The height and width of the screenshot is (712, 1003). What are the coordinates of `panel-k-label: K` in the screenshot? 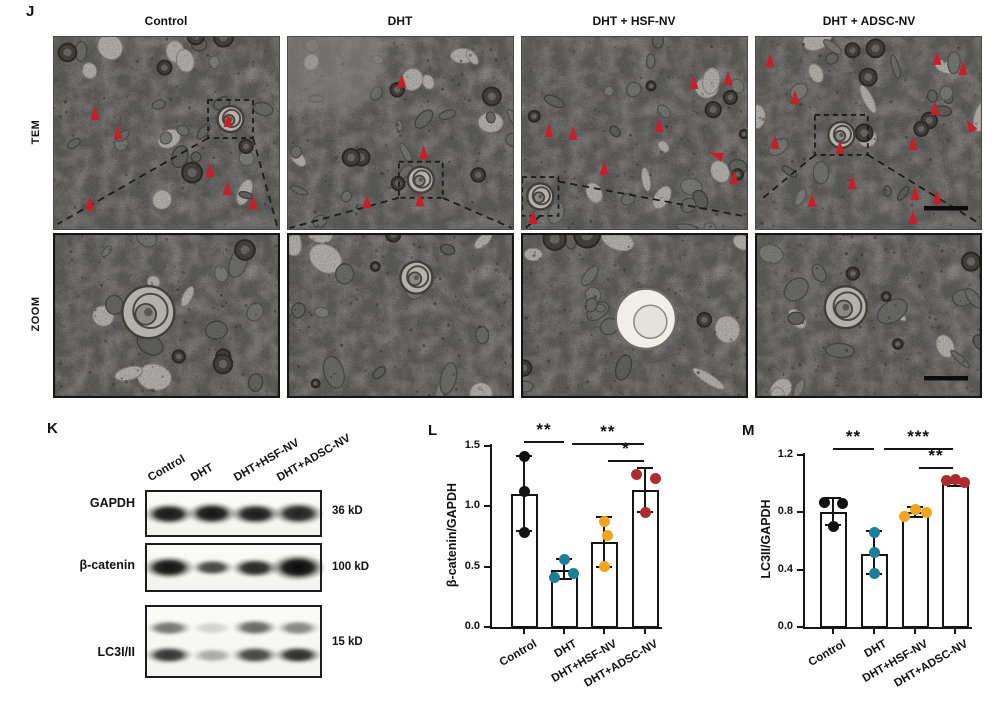 It's located at (52, 428).